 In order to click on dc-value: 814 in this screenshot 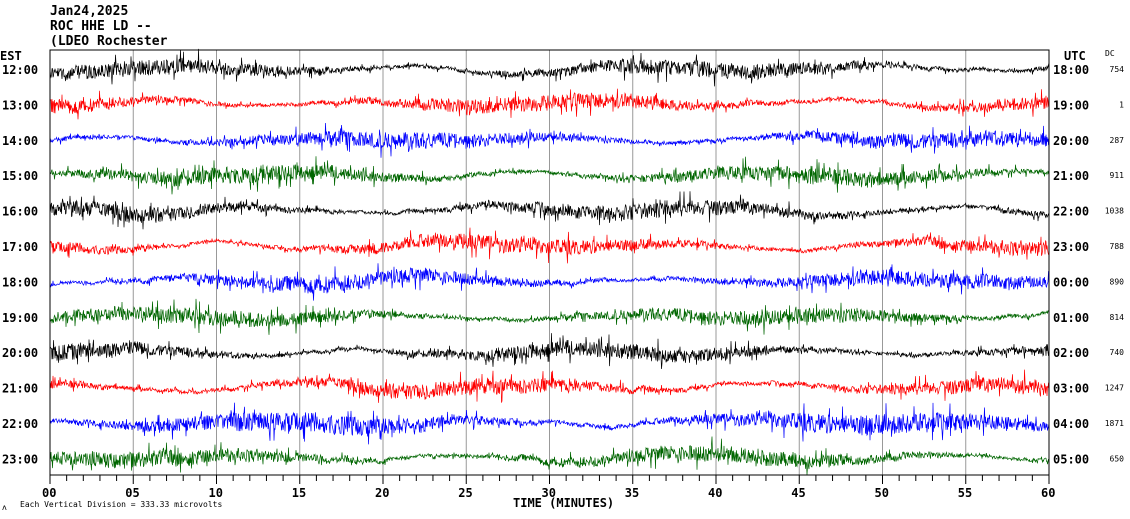, I will do `click(1117, 317)`.